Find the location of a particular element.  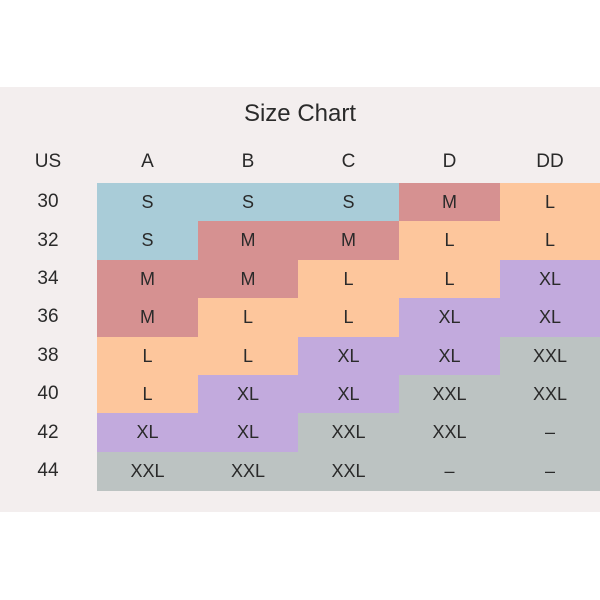

row-header: 36 is located at coordinates (48, 317).